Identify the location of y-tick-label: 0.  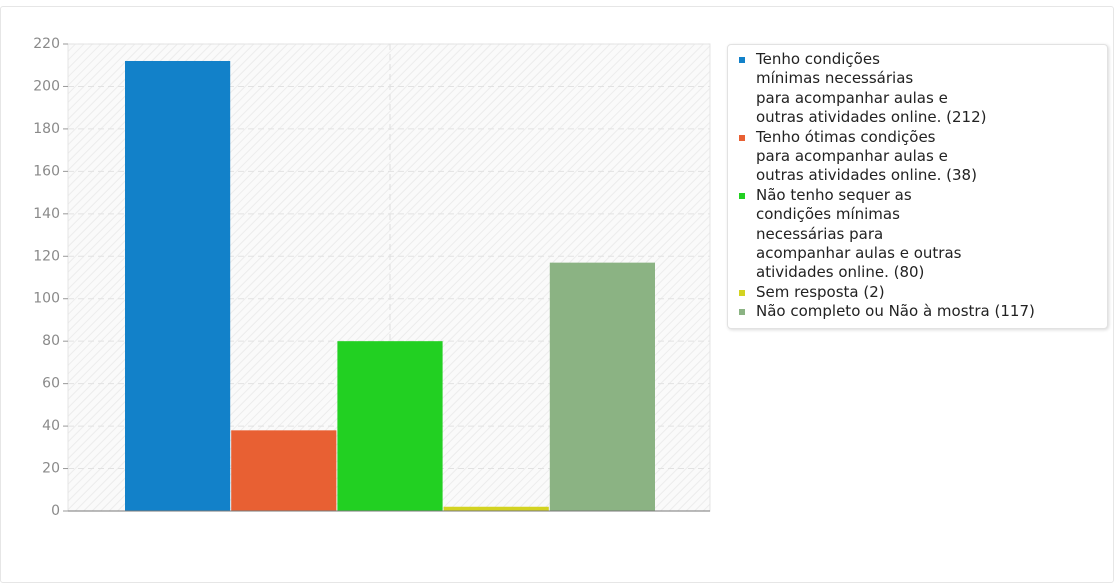
(55, 511).